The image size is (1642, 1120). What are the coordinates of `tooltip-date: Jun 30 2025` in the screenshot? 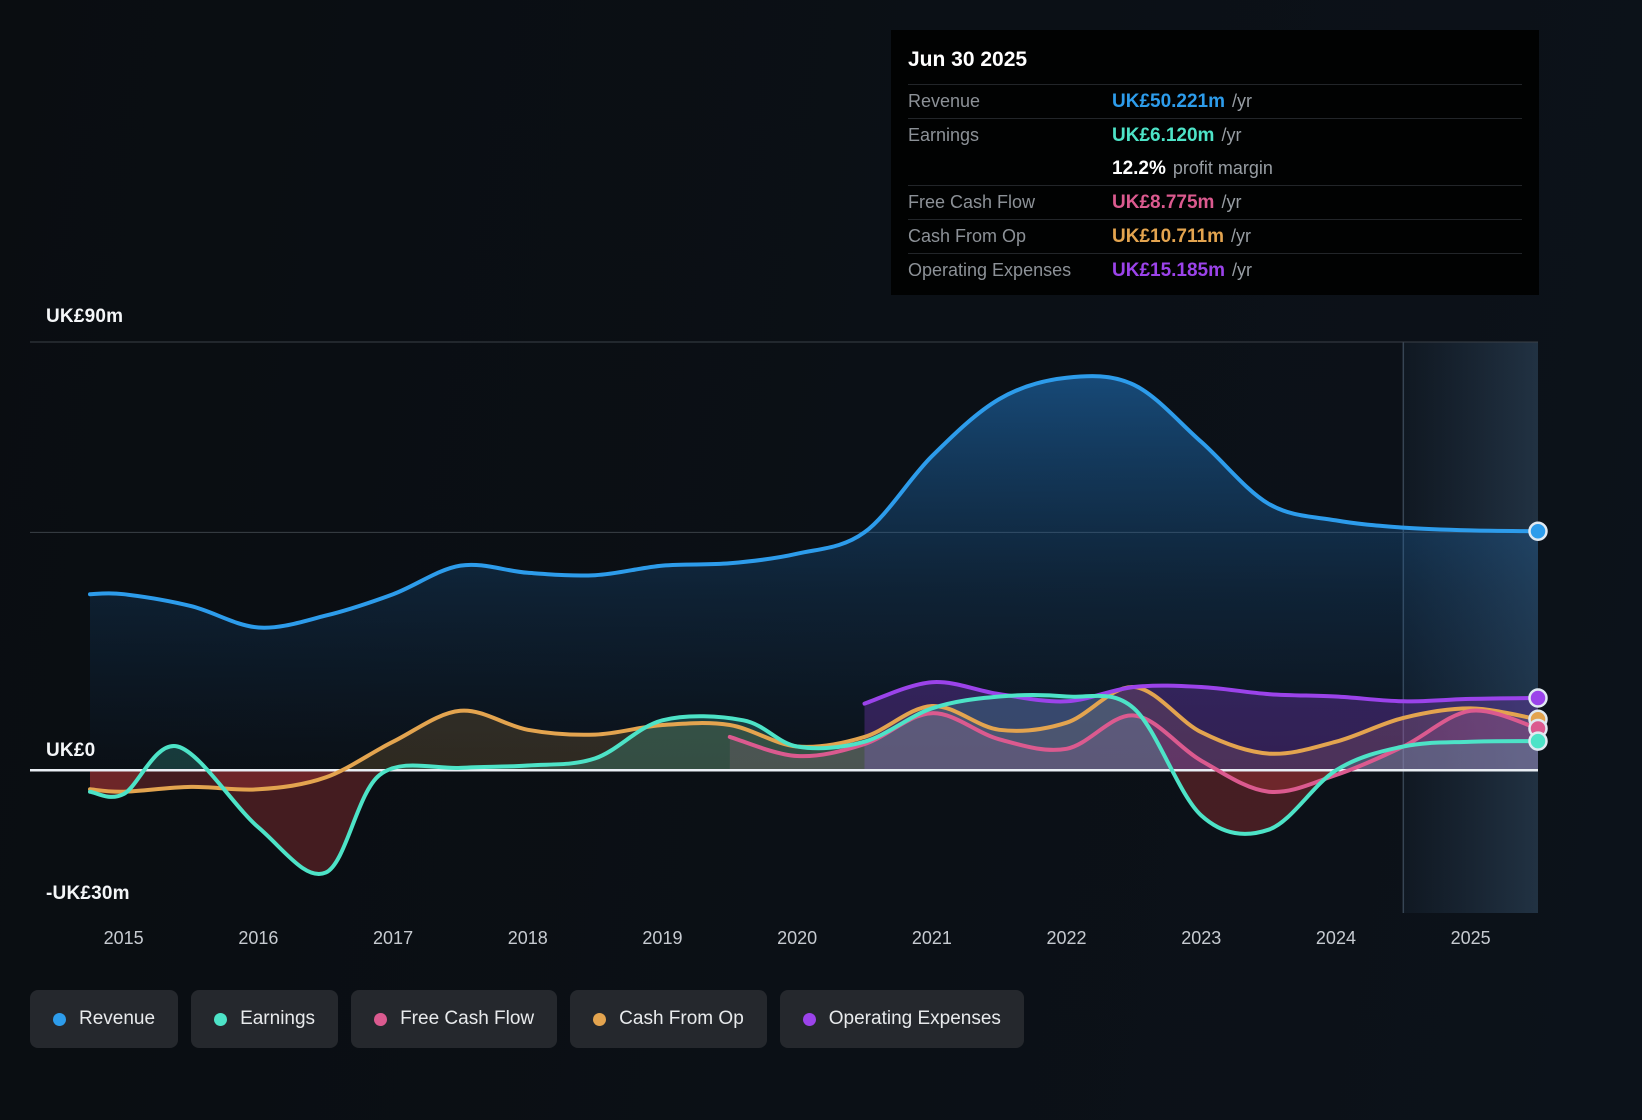 It's located at (968, 59).